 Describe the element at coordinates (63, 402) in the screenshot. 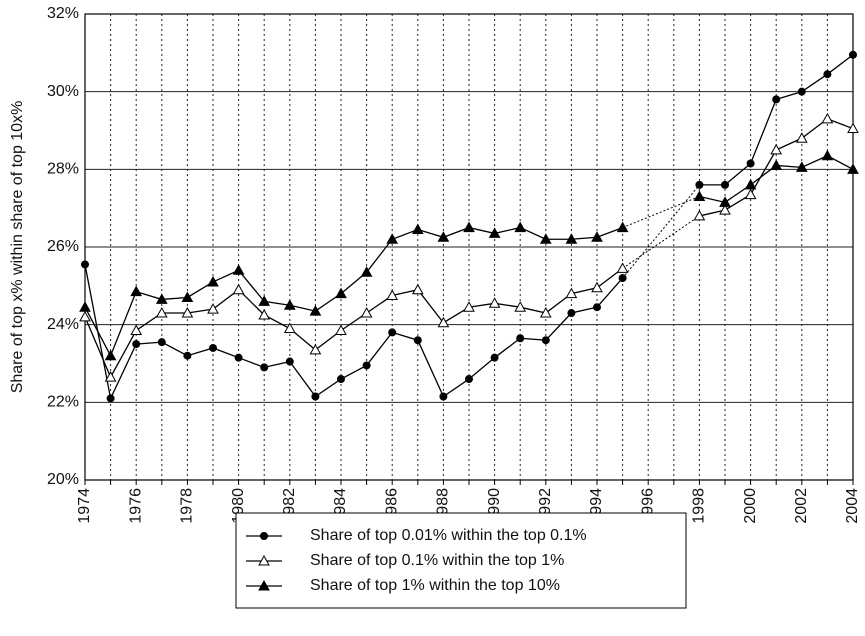

I see `y-tick-label: 22%` at that location.